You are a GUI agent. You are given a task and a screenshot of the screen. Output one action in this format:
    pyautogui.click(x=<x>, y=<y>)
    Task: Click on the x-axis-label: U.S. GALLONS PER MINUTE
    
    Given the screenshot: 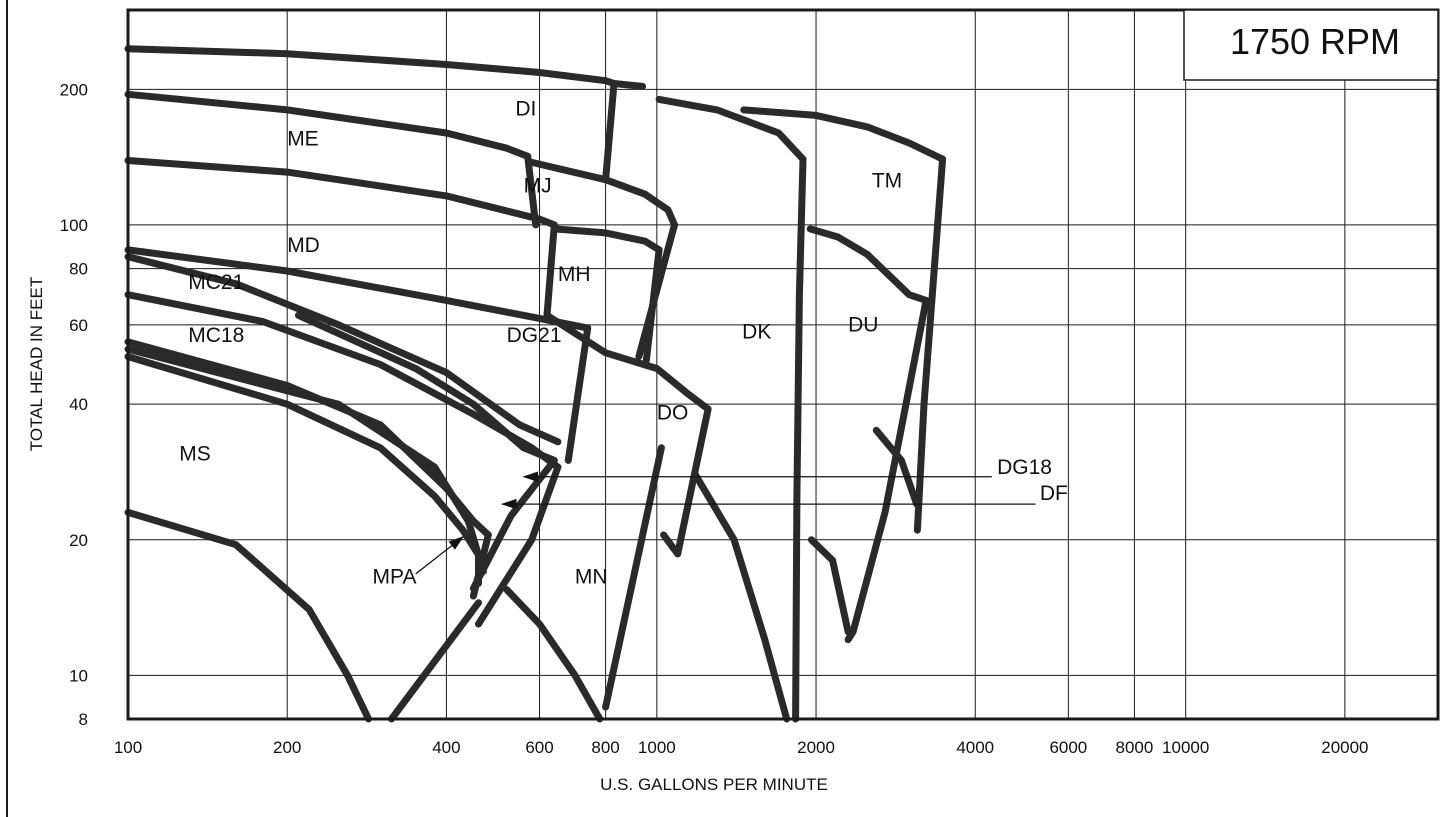 What is the action you would take?
    pyautogui.click(x=714, y=784)
    